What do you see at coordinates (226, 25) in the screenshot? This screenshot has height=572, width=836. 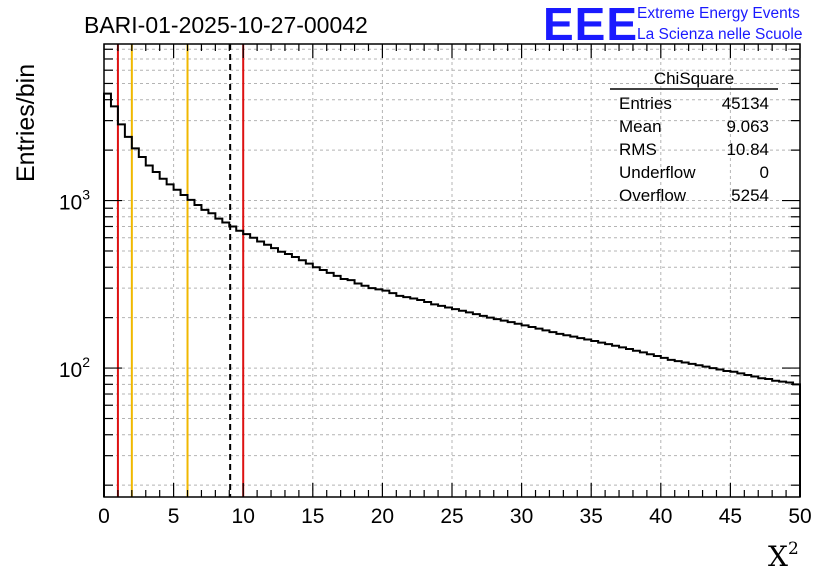 I see `chart-title: BARI-01-2025-10-27-00042` at bounding box center [226, 25].